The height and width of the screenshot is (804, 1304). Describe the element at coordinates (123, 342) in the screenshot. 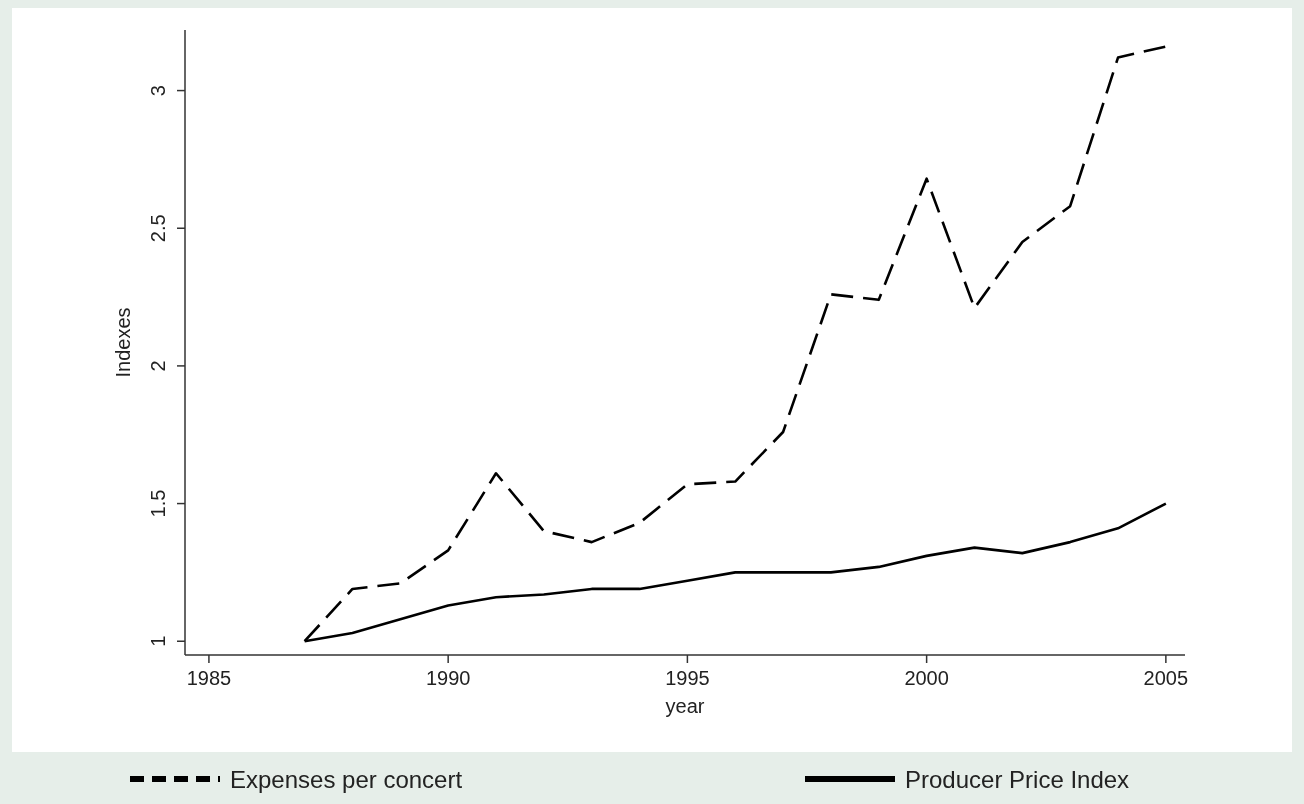

I see `y-axis-title: Indexes` at that location.